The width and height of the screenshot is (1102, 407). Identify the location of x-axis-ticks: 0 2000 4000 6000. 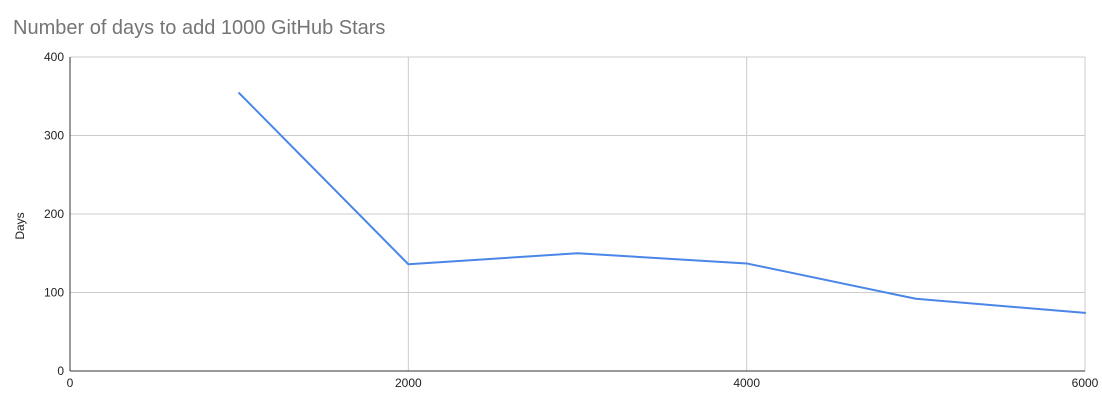
(583, 383).